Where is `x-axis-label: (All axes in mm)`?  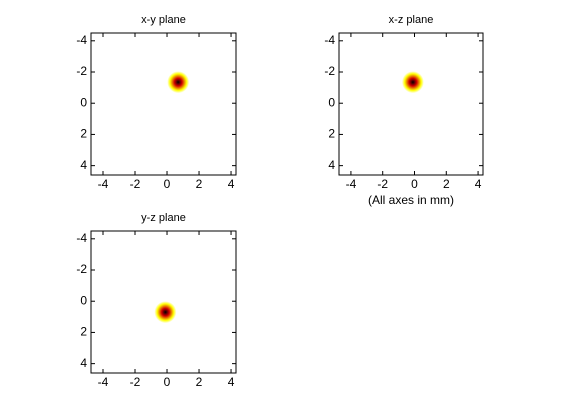
x-axis-label: (All axes in mm) is located at coordinates (411, 200).